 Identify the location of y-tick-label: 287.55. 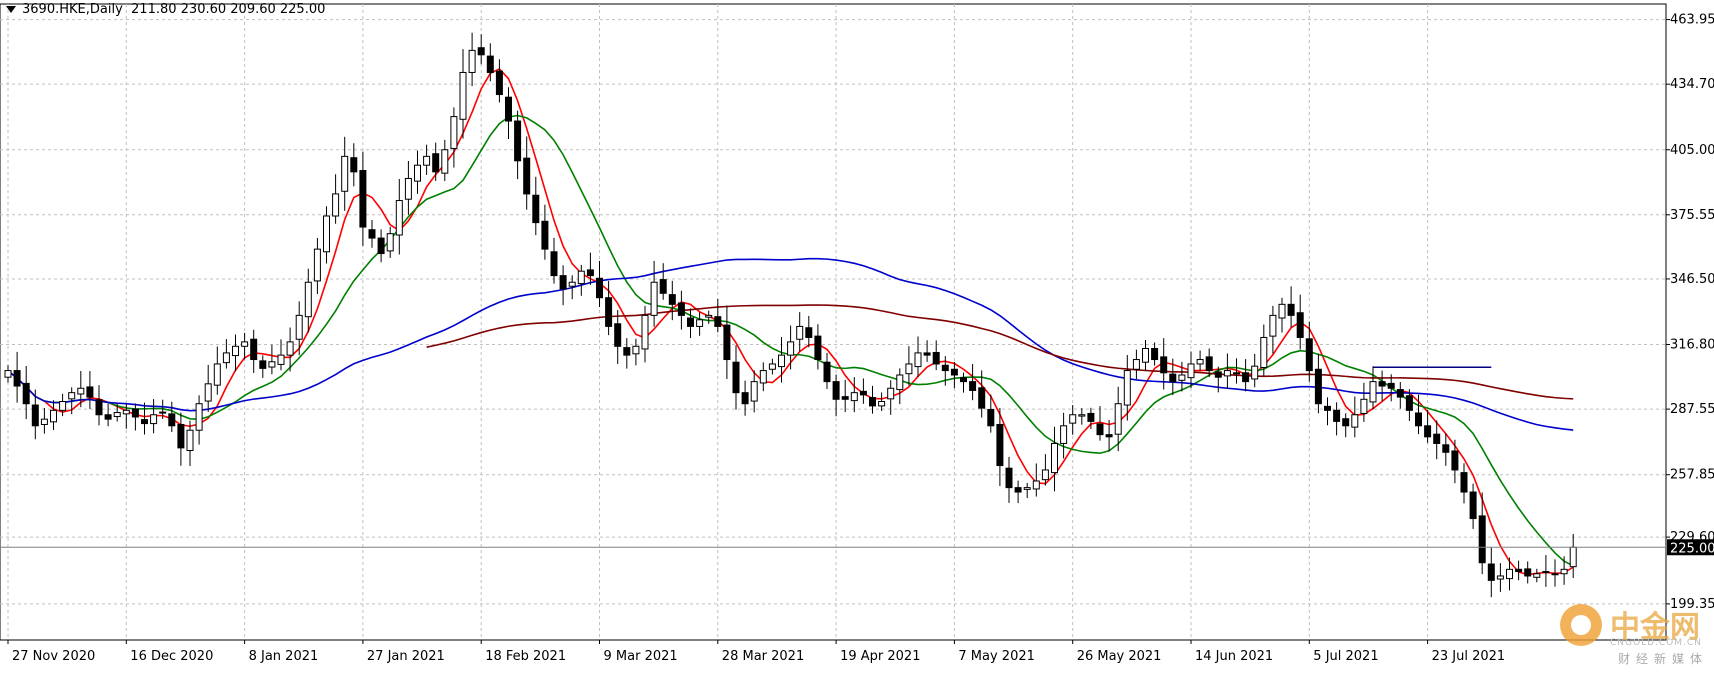
(1692, 409).